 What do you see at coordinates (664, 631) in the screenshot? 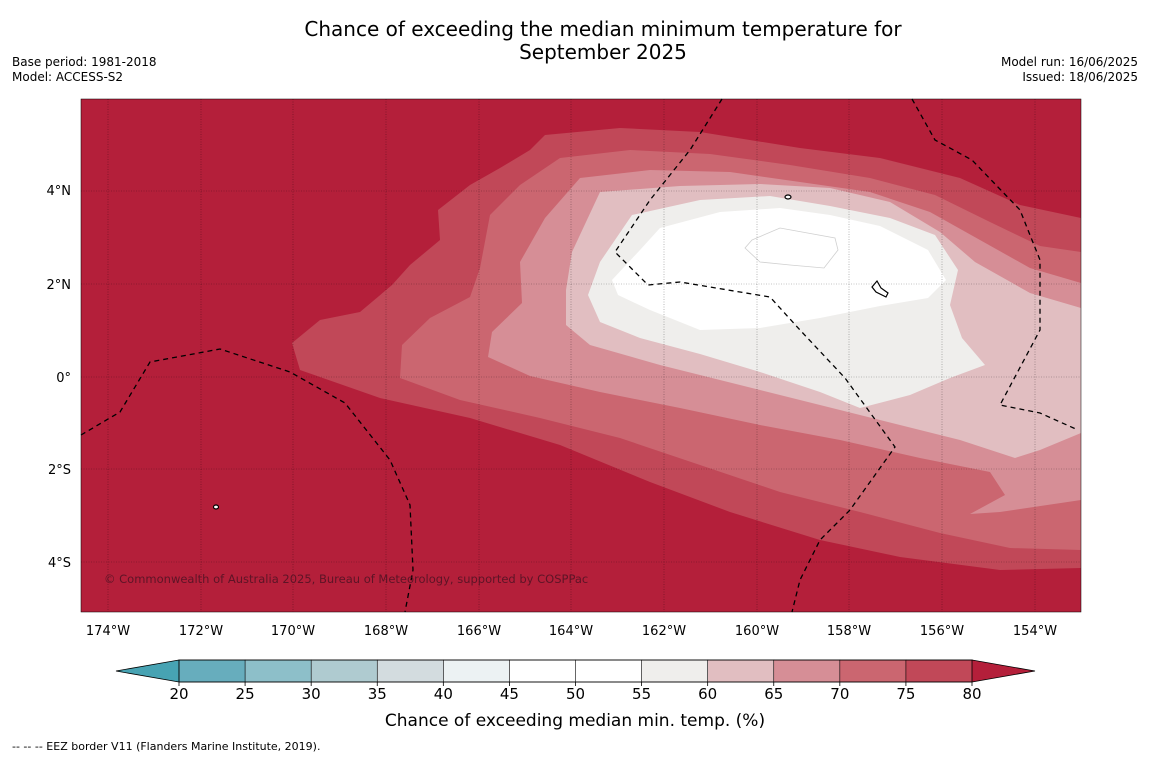
I see `lon-label: 162°W` at bounding box center [664, 631].